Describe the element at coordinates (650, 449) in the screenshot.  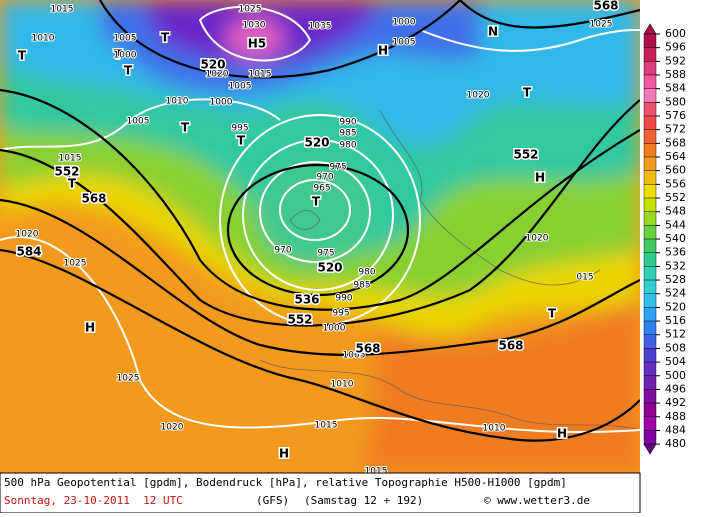
I see `legend-arrow-bottom` at that location.